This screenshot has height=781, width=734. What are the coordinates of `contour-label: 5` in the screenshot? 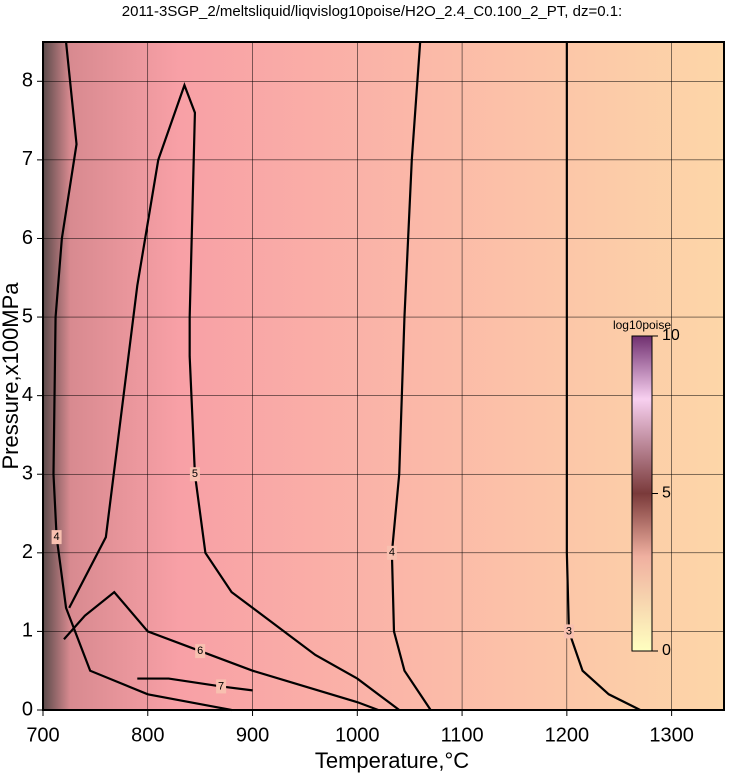 It's located at (195, 474).